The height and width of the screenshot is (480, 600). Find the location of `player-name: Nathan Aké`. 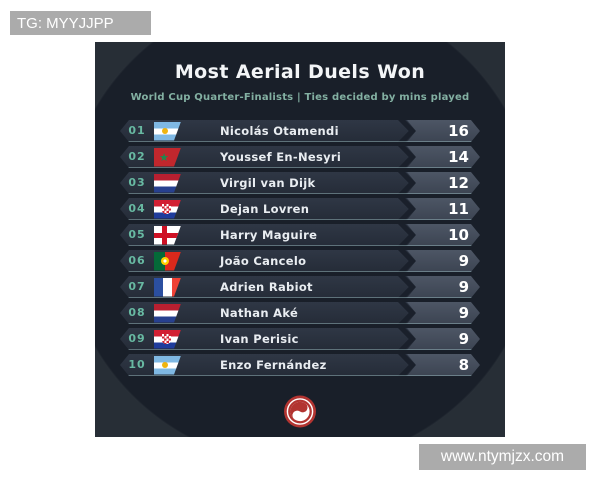

player-name: Nathan Aké is located at coordinates (259, 313).